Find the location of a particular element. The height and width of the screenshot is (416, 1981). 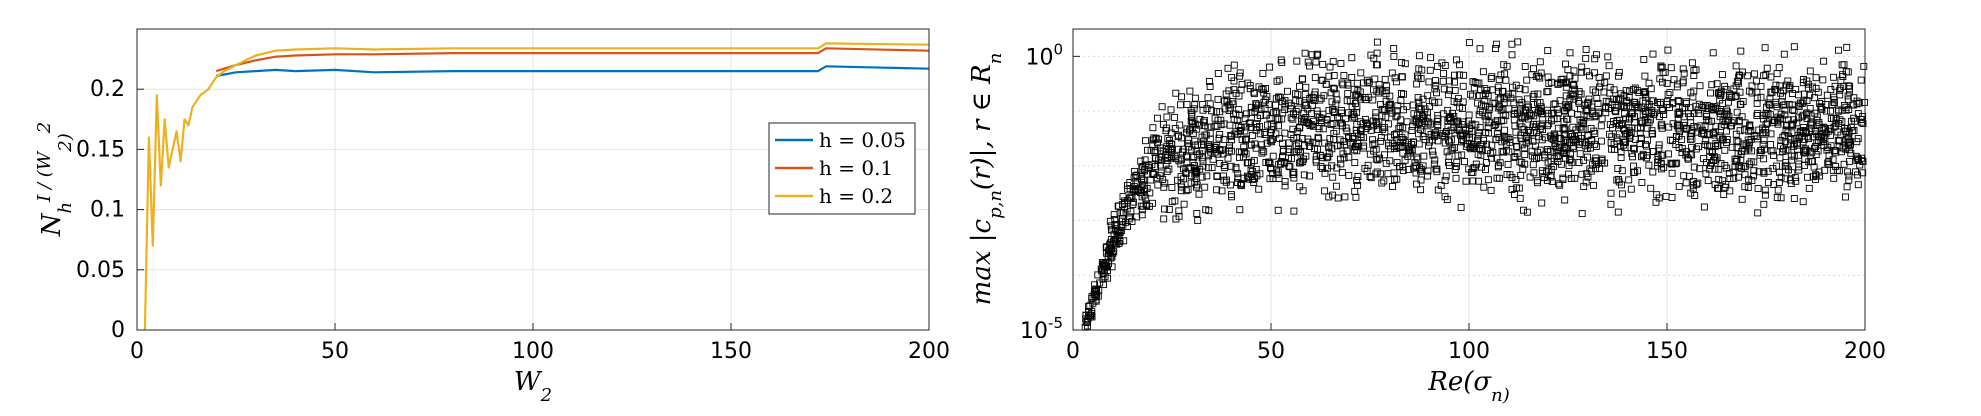

series-line is located at coordinates (572, 60).